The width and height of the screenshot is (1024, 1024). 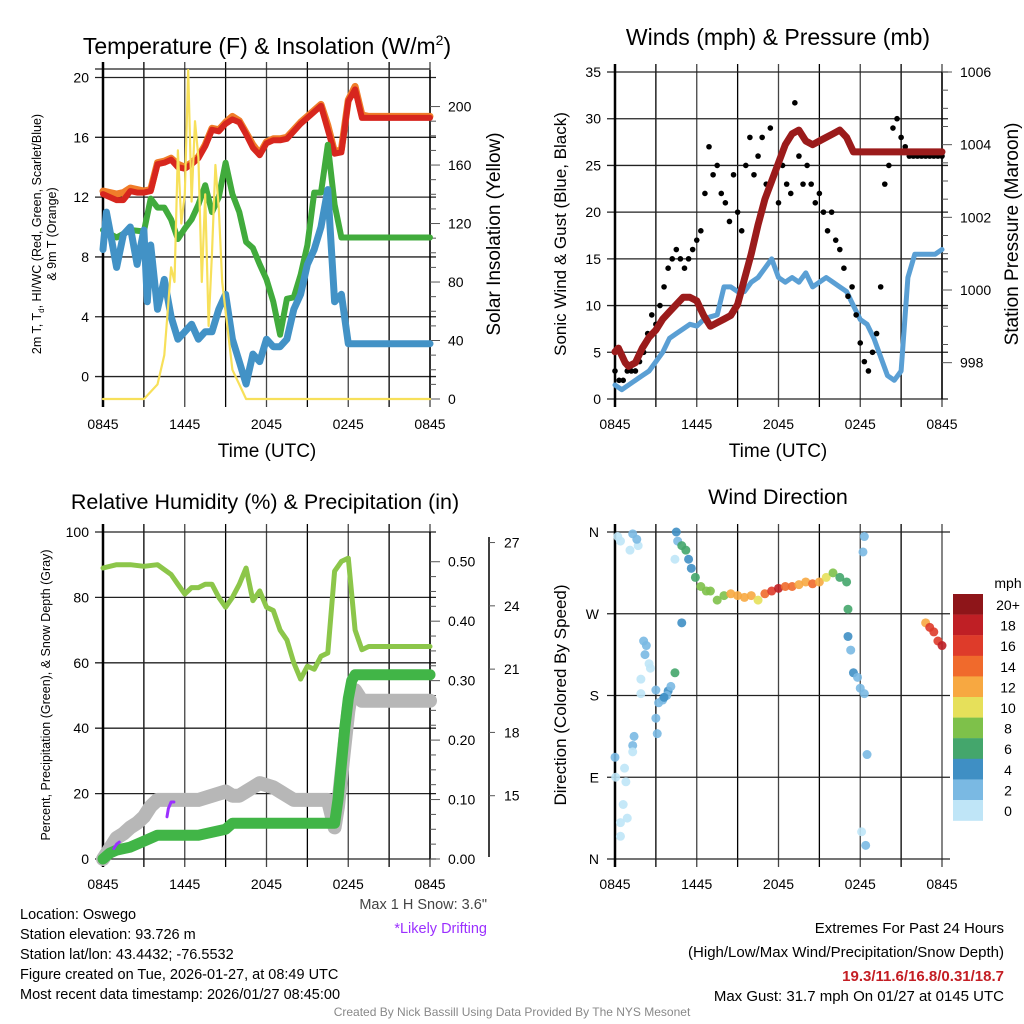 What do you see at coordinates (597, 399) in the screenshot?
I see `y-tick-label: 0` at bounding box center [597, 399].